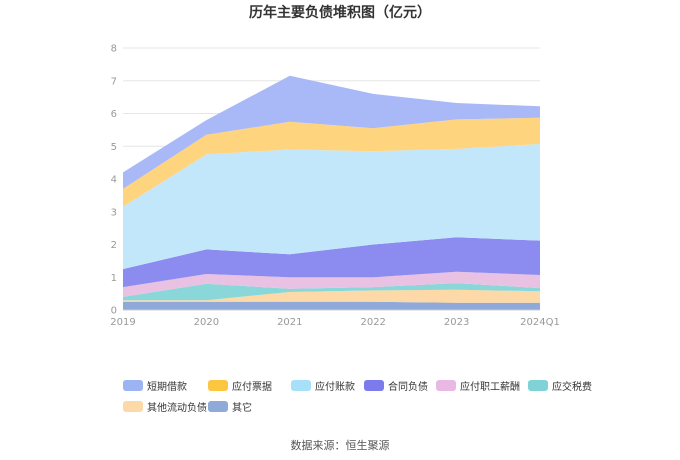 The height and width of the screenshot is (460, 680). What do you see at coordinates (114, 311) in the screenshot?
I see `y-tick-label: 0` at bounding box center [114, 311].